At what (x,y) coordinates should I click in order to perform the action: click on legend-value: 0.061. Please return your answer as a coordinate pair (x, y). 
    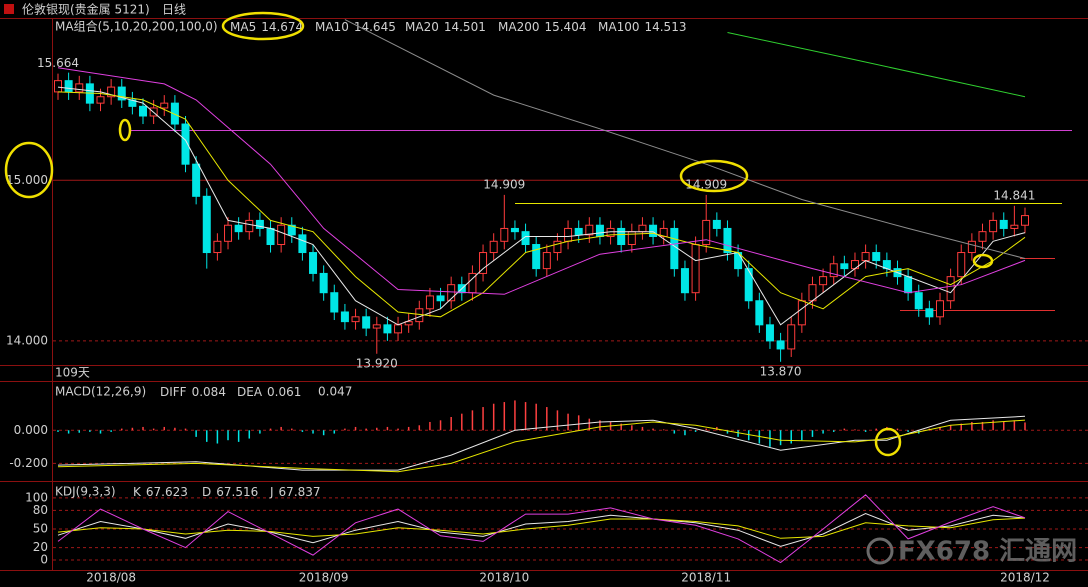
    Looking at the image, I should click on (284, 392).